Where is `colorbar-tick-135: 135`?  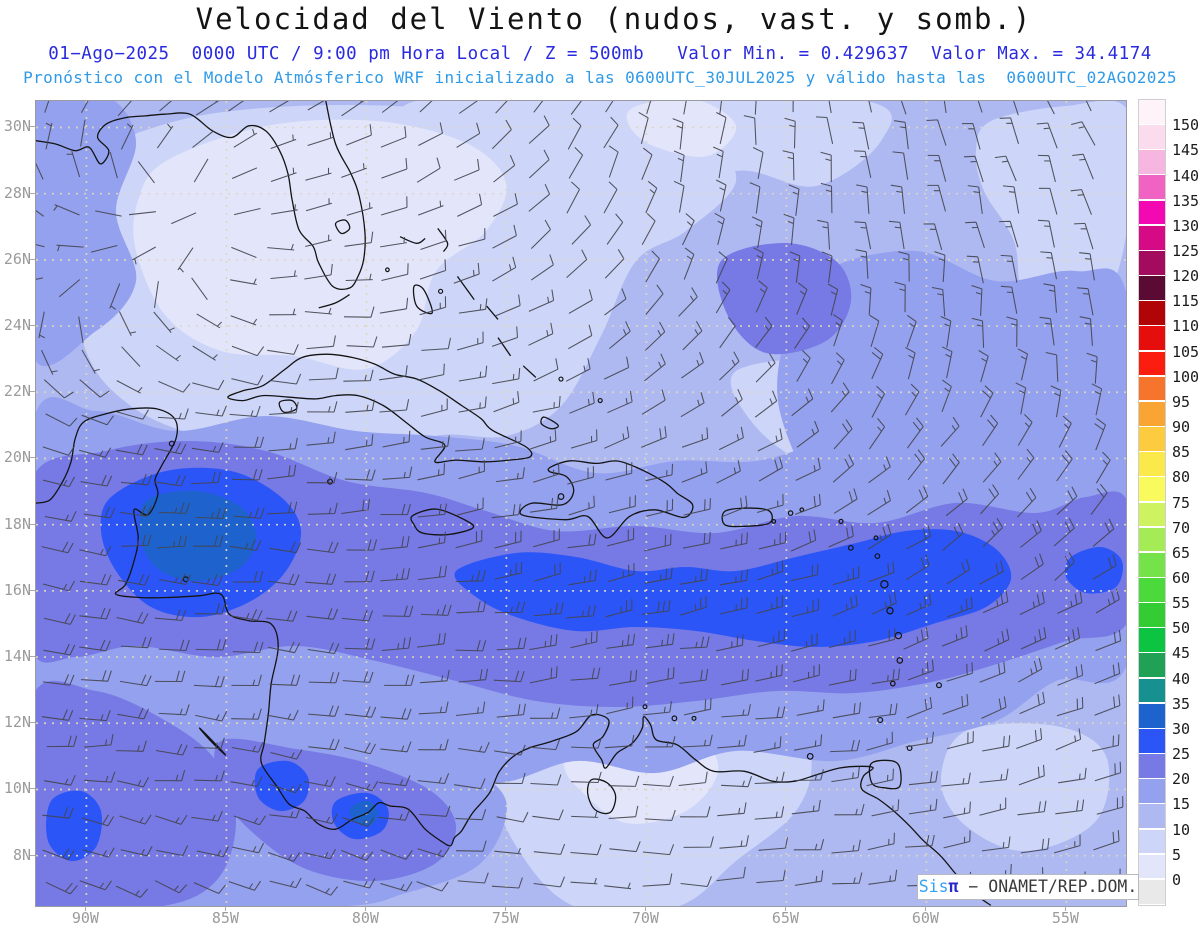 colorbar-tick-135: 135 is located at coordinates (1186, 200).